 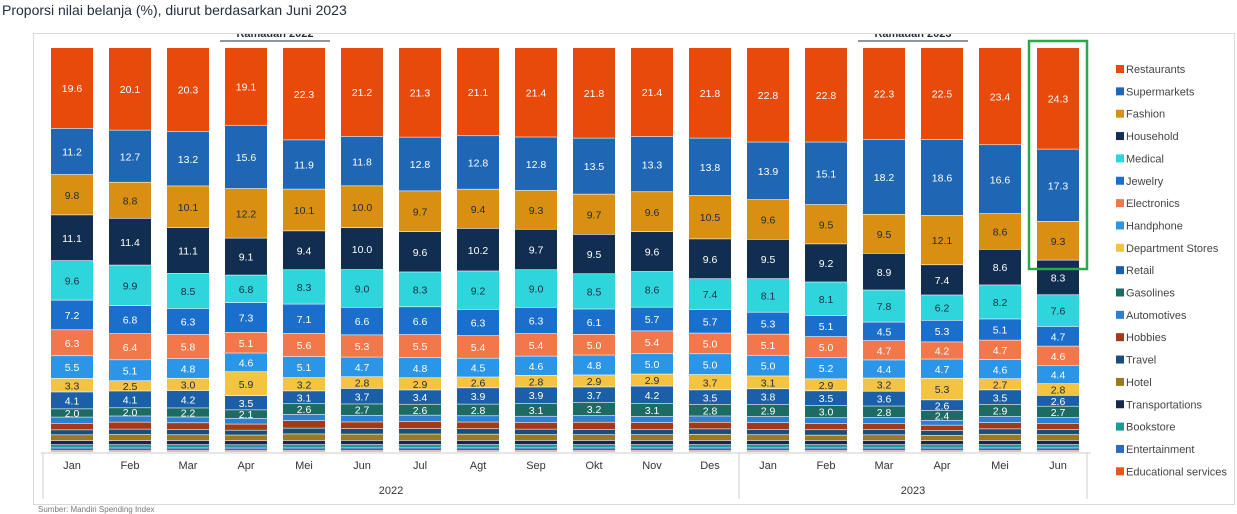 I want to click on data-label: 22.8, so click(x=826, y=96).